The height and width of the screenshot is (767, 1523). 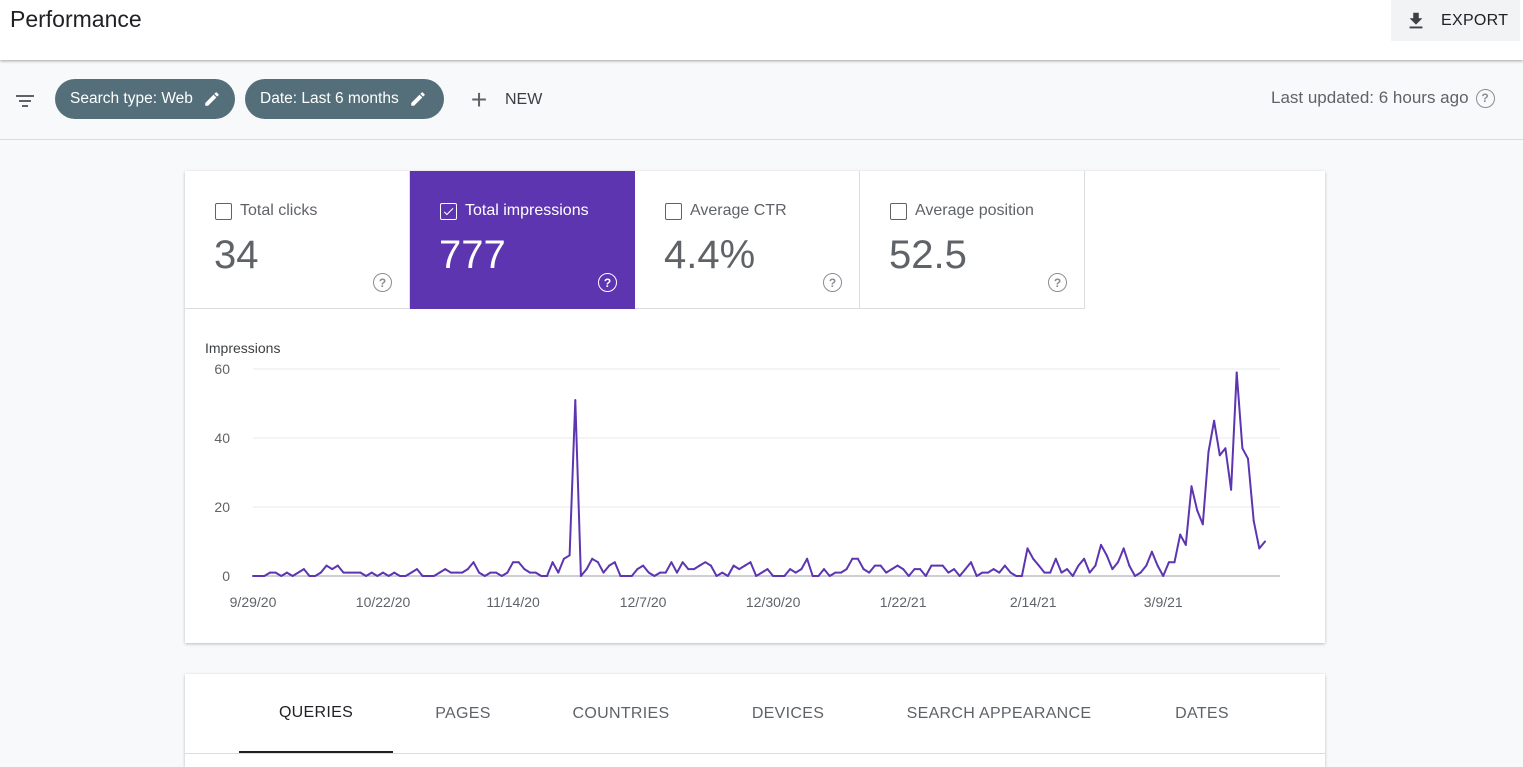 What do you see at coordinates (316, 713) in the screenshot?
I see `tab-queries: QUERIES` at bounding box center [316, 713].